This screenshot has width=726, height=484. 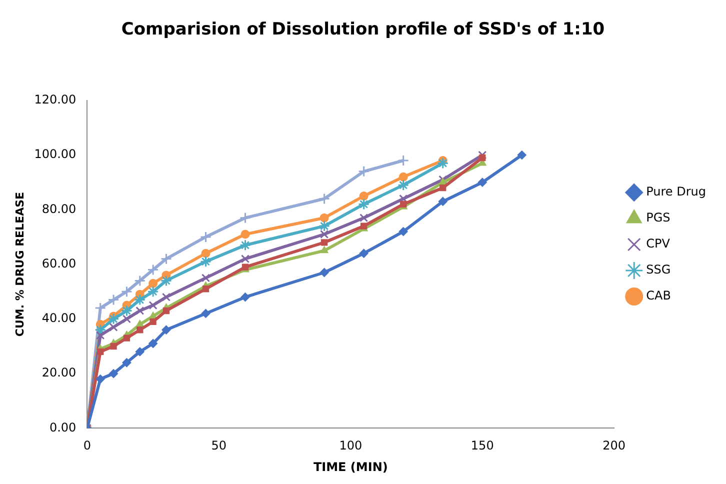 What do you see at coordinates (363, 30) in the screenshot?
I see `chart-title: Comparision of Dissolution profile of SSD's of 1:10` at bounding box center [363, 30].